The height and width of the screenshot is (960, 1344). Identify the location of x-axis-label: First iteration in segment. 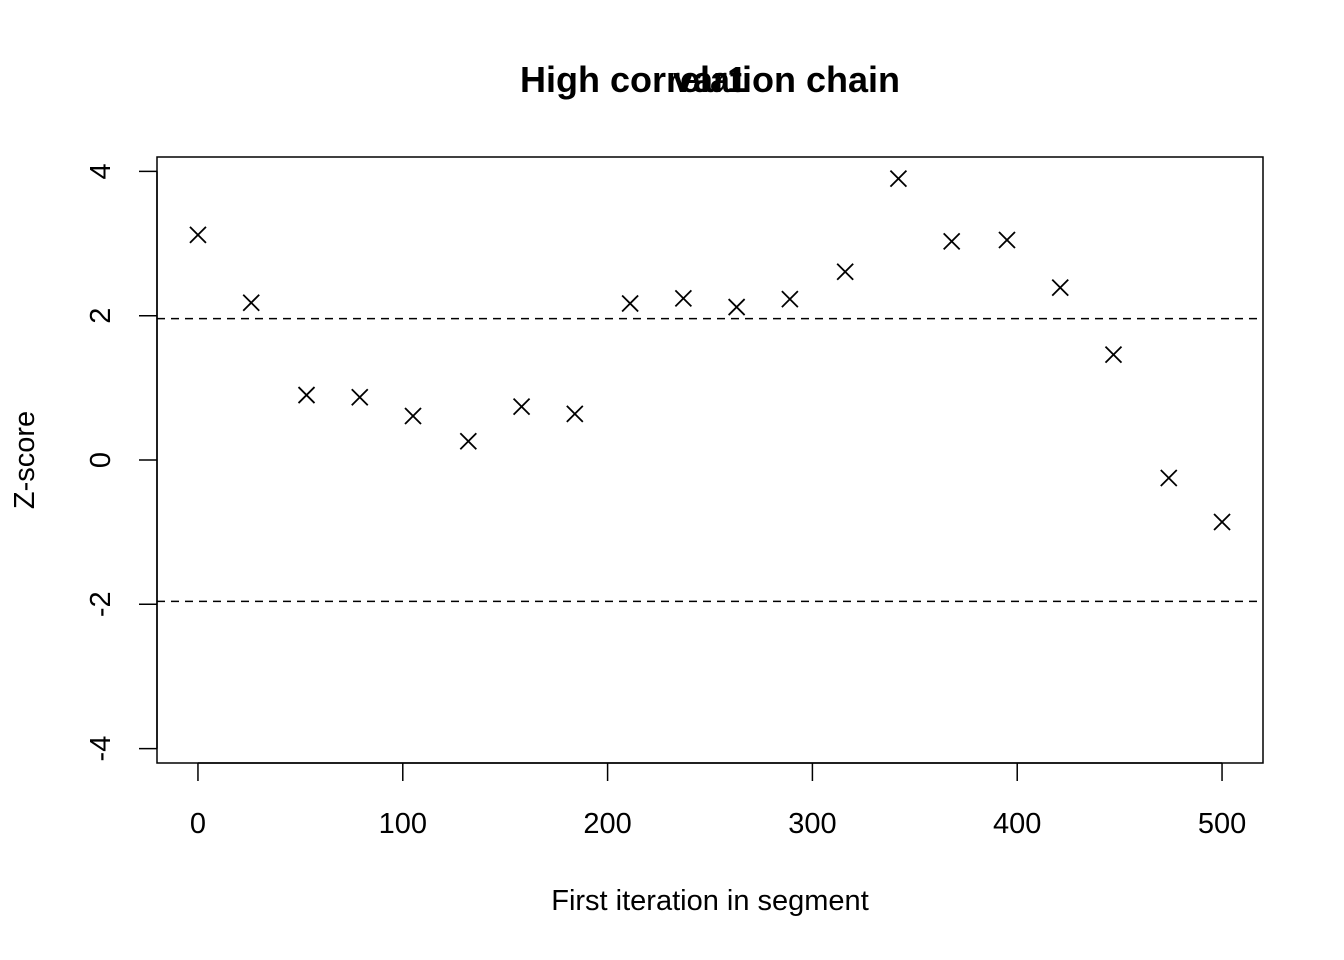
(710, 901).